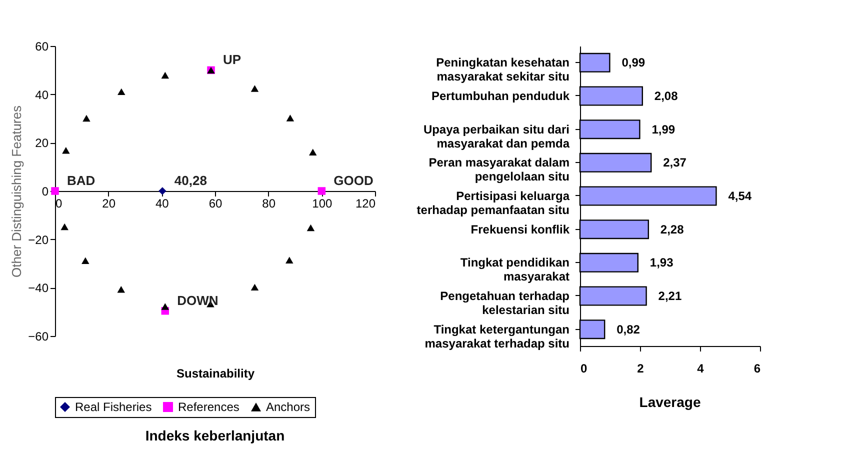 This screenshot has width=861, height=450. What do you see at coordinates (42, 143) in the screenshot?
I see `y-tick-label: 20` at bounding box center [42, 143].